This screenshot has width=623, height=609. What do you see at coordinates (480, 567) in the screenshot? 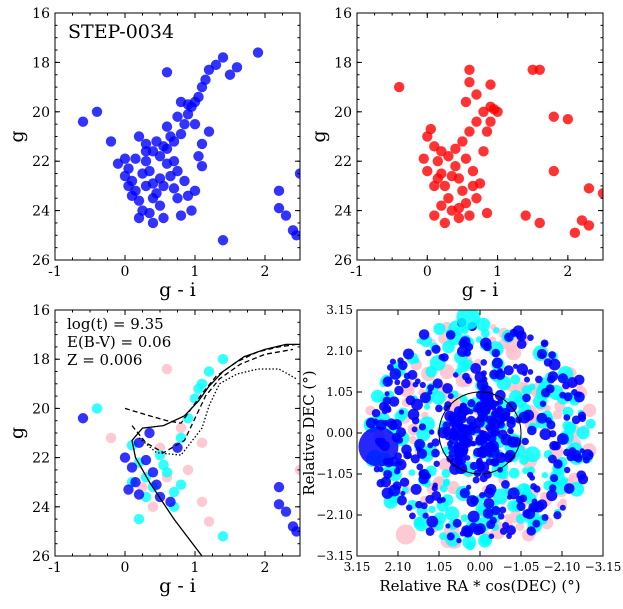
I see `x-tick-label: 0.00` at bounding box center [480, 567].